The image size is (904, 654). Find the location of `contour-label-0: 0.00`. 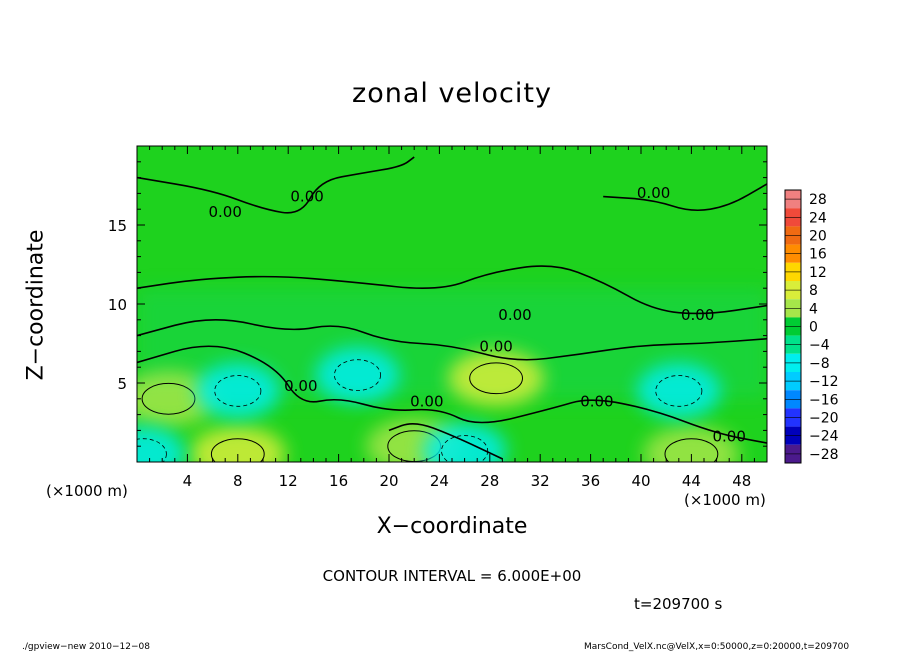

contour-label-0: 0.00 is located at coordinates (306, 196).